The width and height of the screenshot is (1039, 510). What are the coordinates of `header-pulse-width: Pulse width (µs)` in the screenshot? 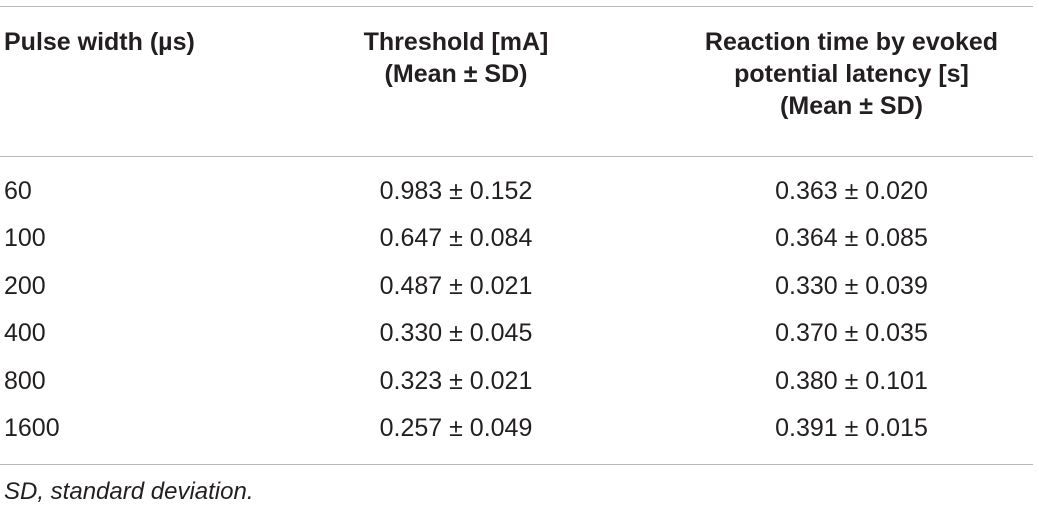 It's located at (99, 42).